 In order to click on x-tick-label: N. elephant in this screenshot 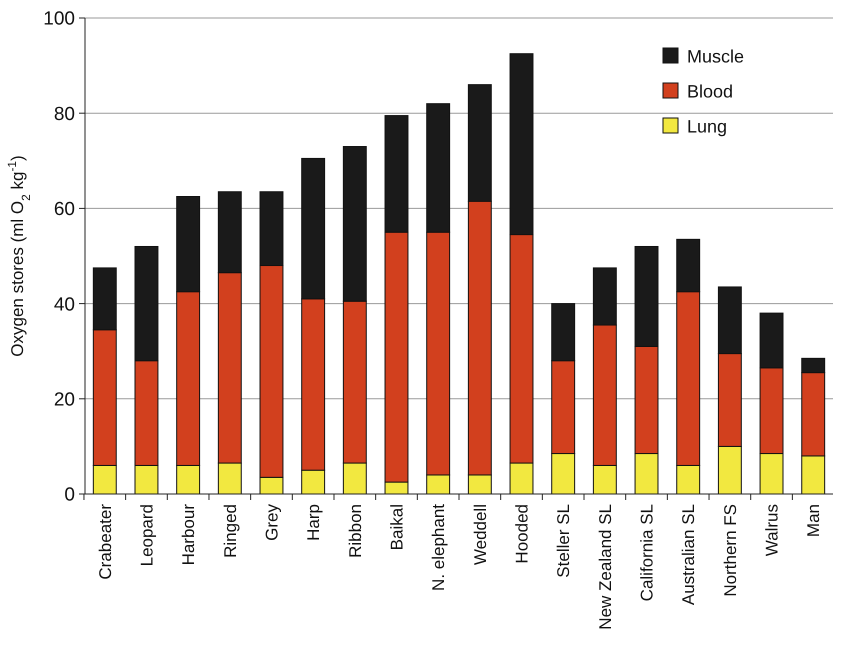, I will do `click(438, 547)`.